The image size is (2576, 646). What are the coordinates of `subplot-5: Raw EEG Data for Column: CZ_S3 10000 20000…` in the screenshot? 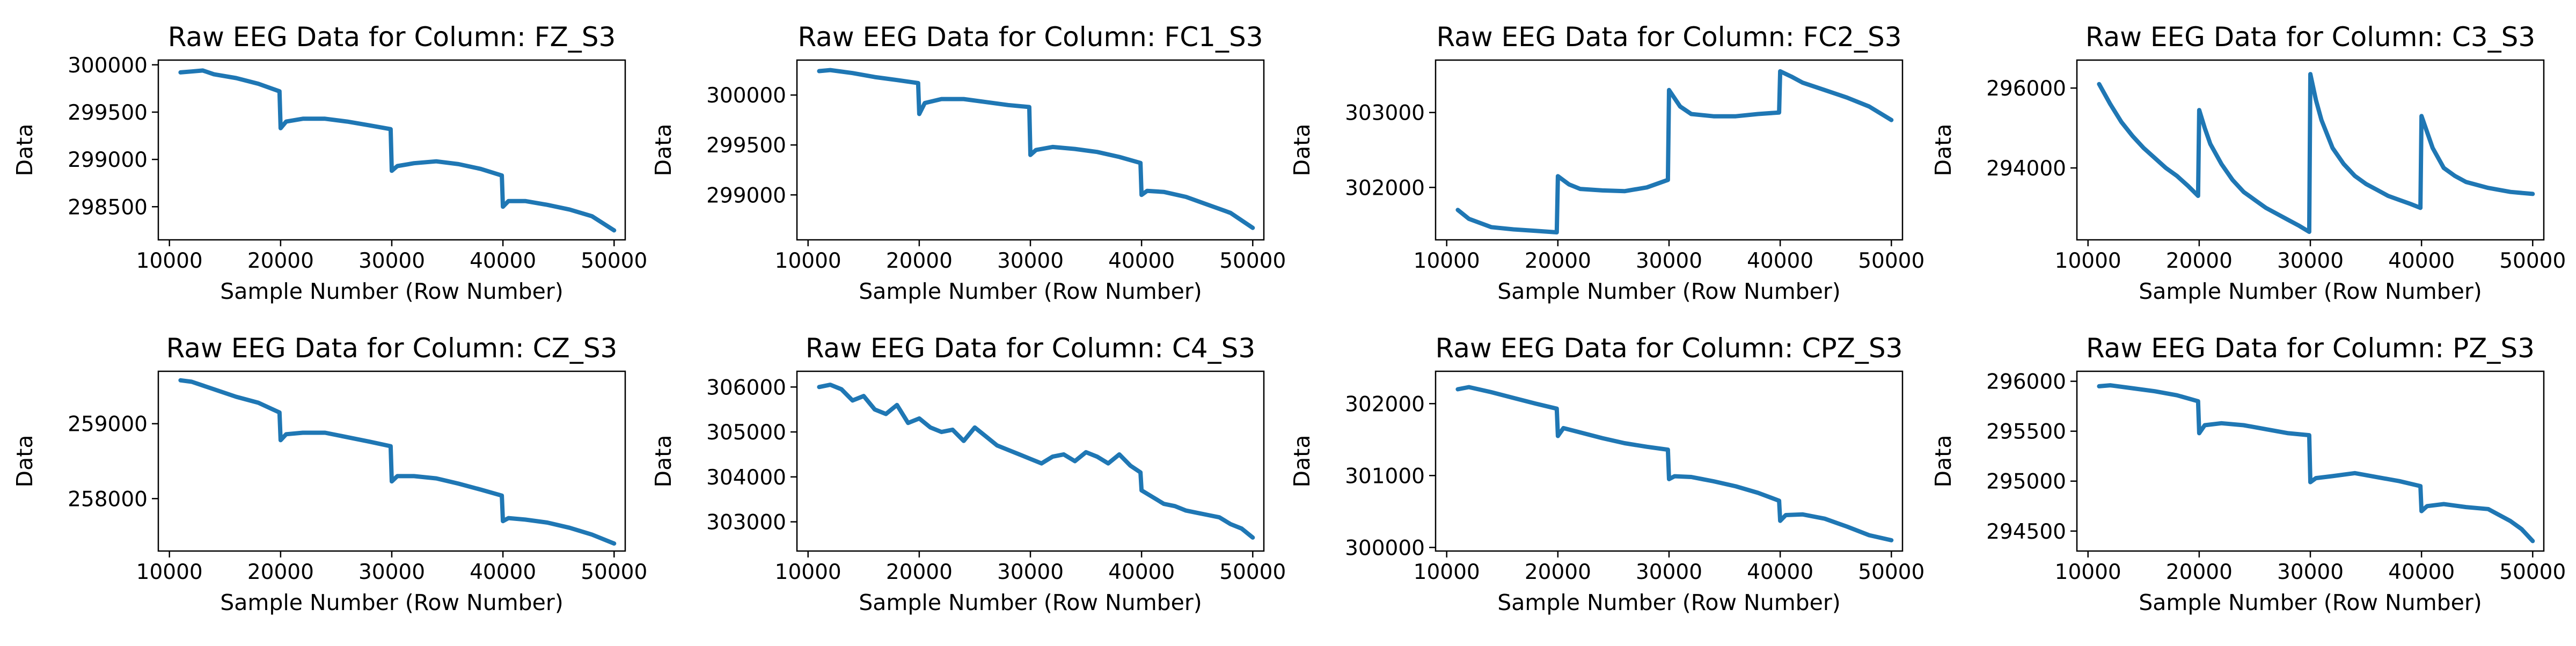 It's located at (329, 474).